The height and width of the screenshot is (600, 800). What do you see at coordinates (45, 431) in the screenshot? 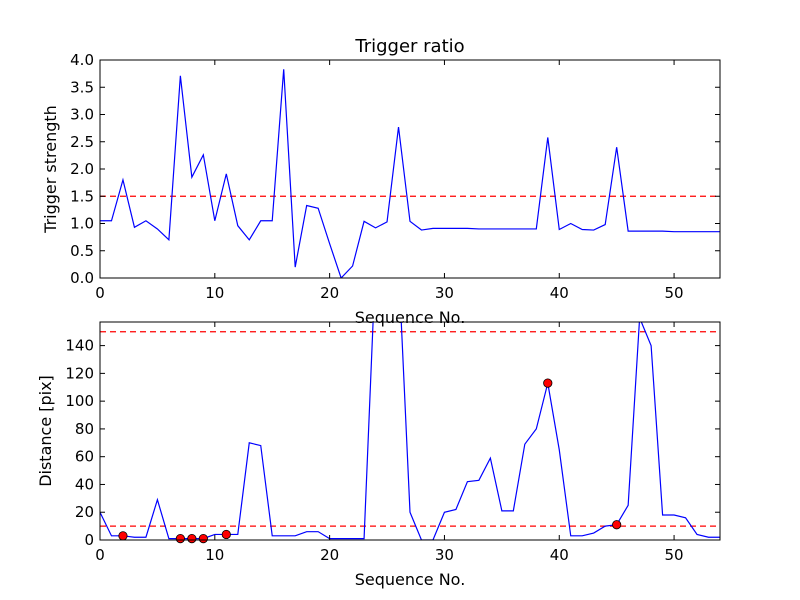
I see `distance-y-axis-label: Distance [pix]` at bounding box center [45, 431].